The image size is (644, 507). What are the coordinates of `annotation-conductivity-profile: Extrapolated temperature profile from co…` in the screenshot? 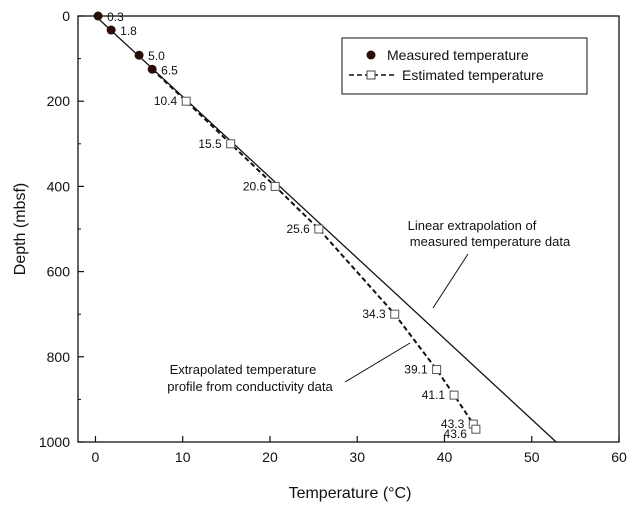 It's located at (289, 368).